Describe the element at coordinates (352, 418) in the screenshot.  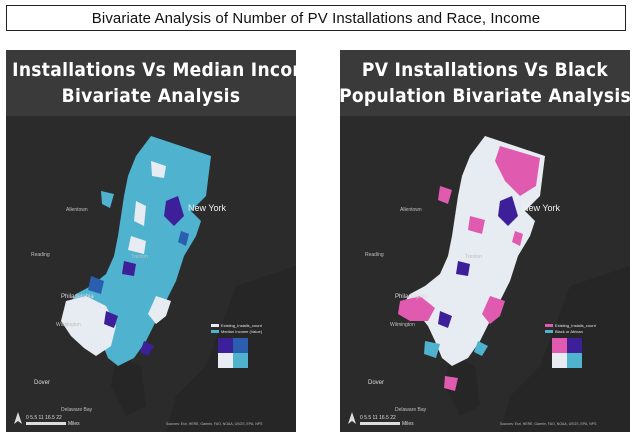
I see `black-pop-north-arrow` at that location.